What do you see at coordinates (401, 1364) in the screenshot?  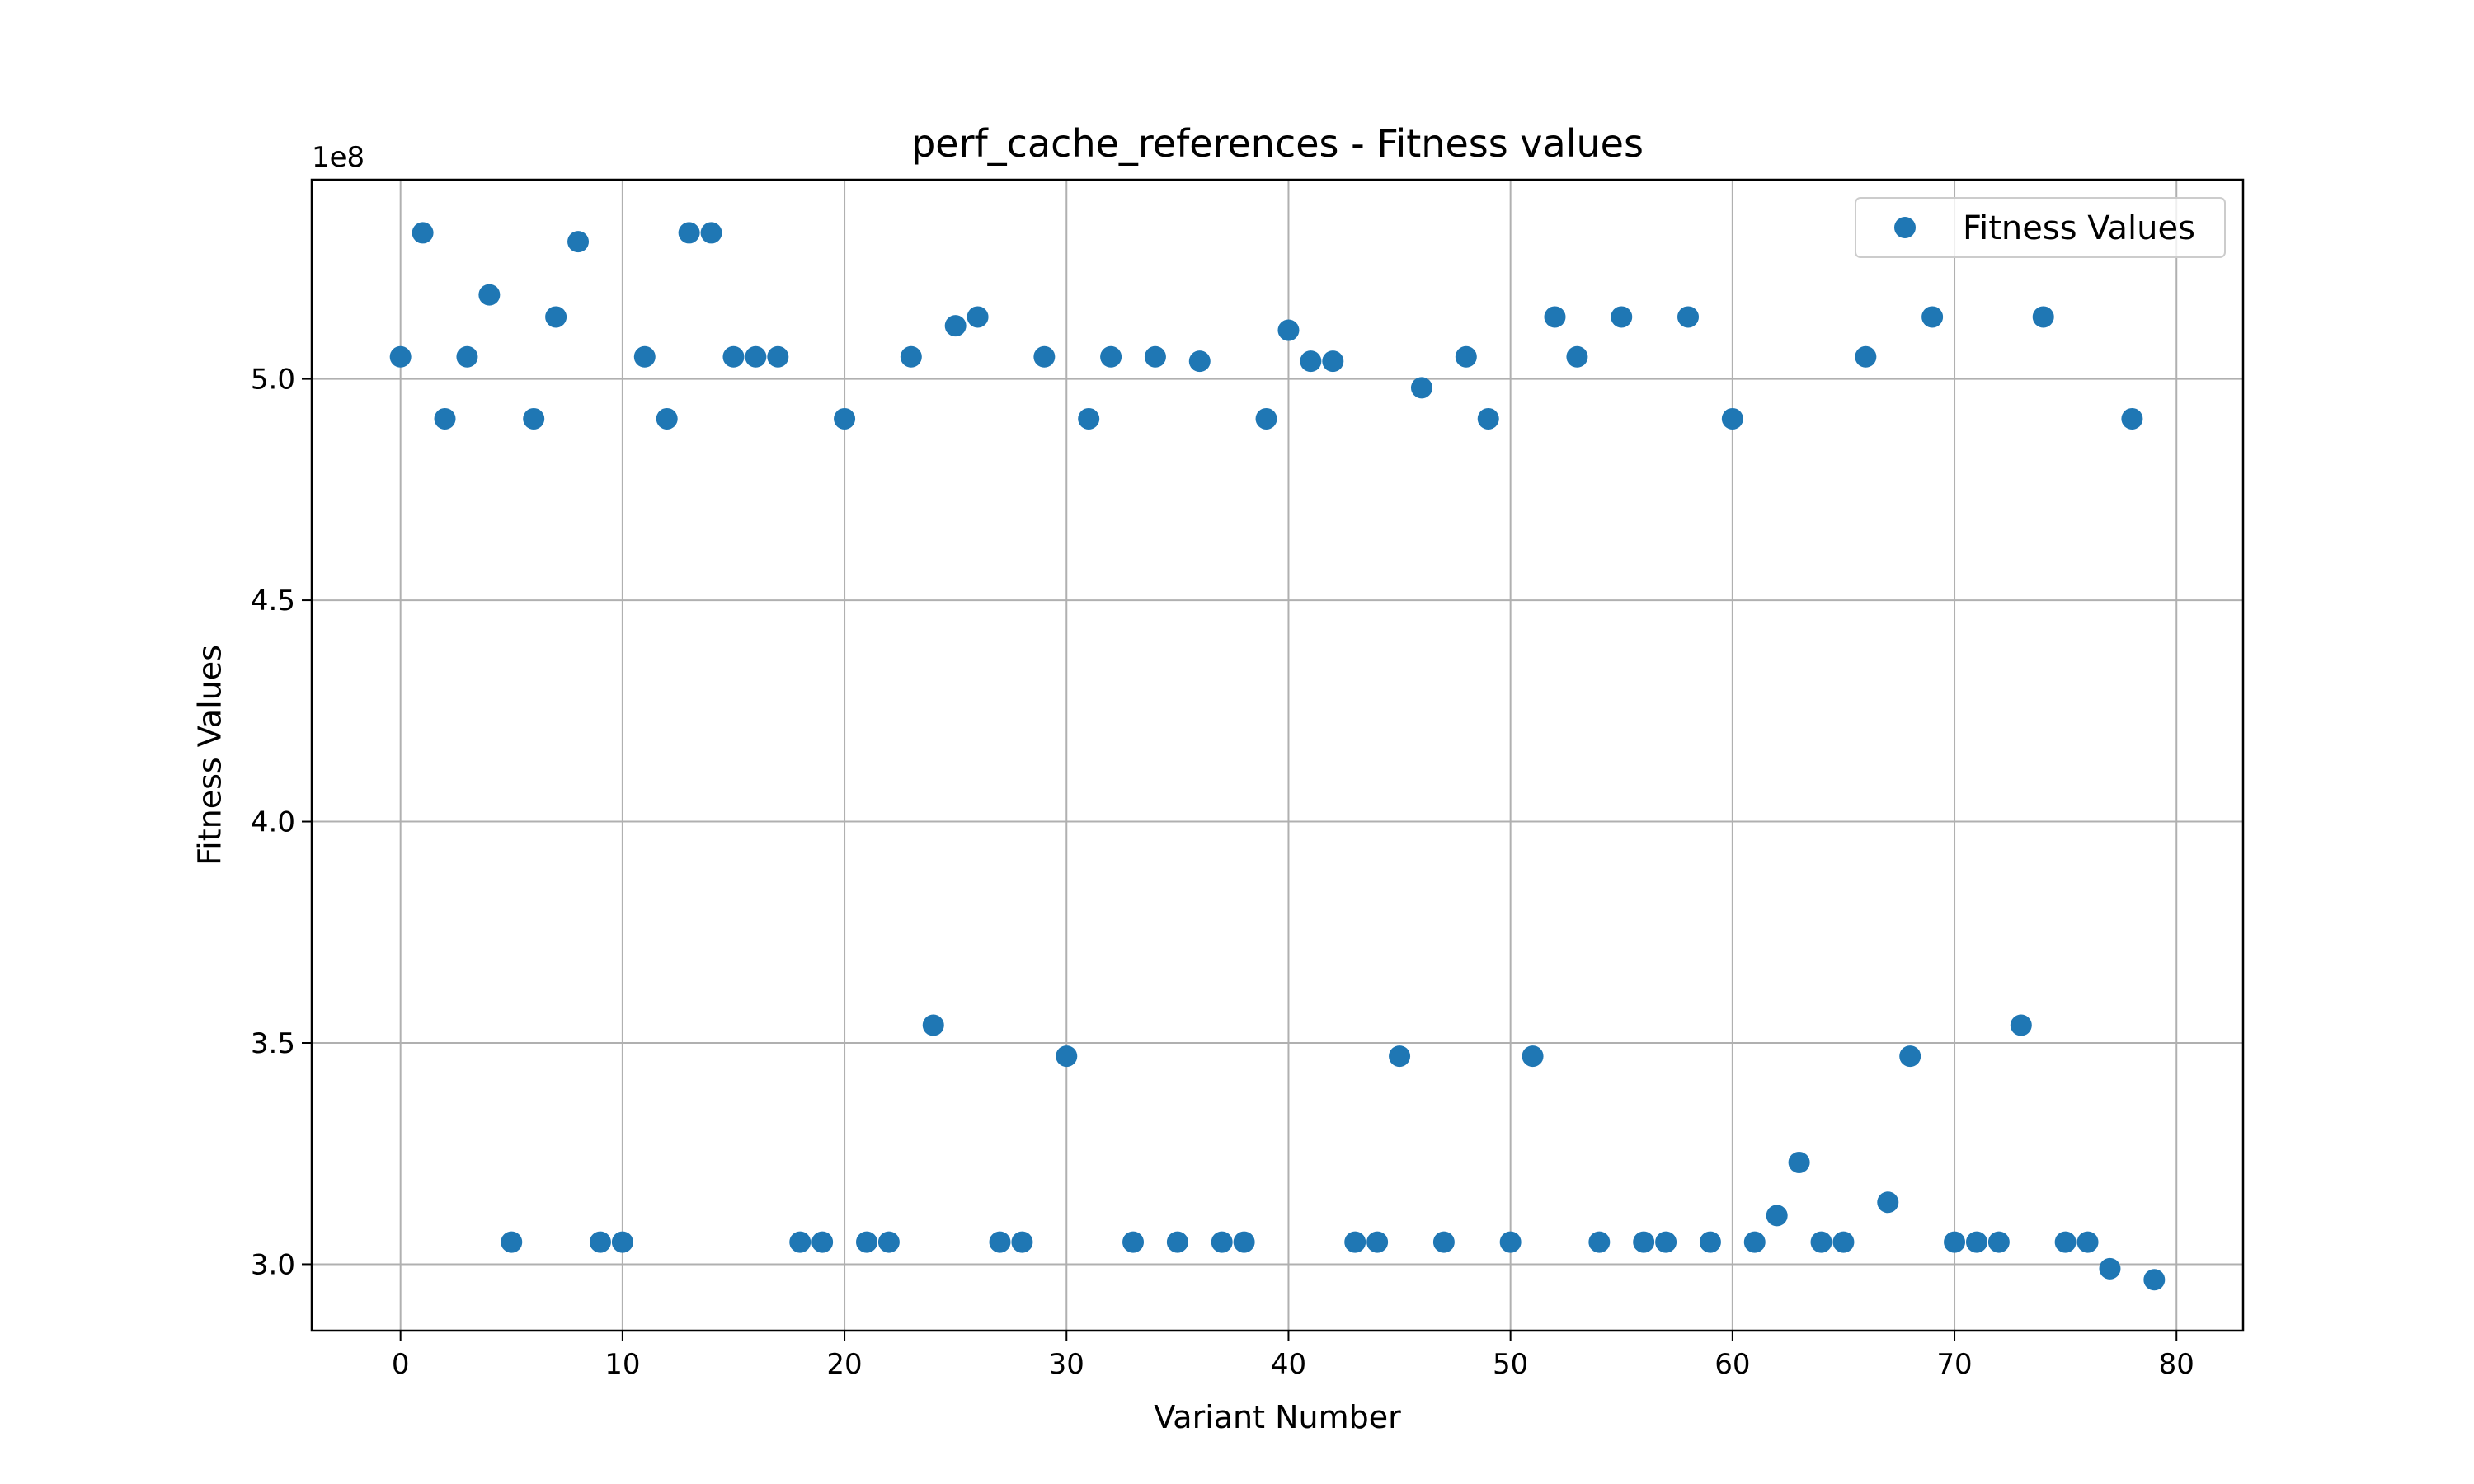 I see `x-tick-label: 0` at bounding box center [401, 1364].